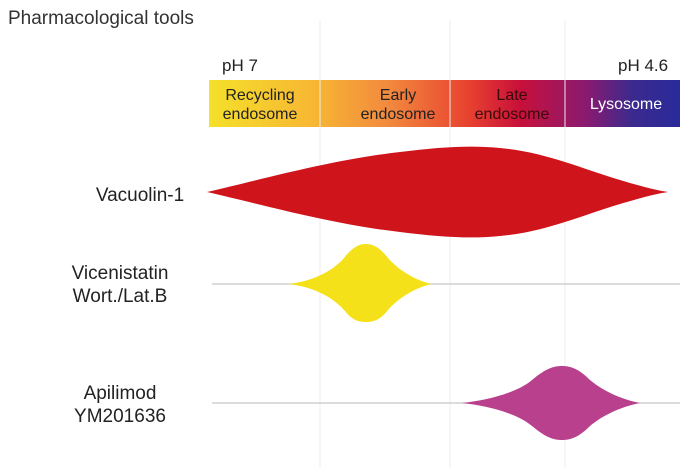  I want to click on compartment-label-line: Recycling, so click(260, 95).